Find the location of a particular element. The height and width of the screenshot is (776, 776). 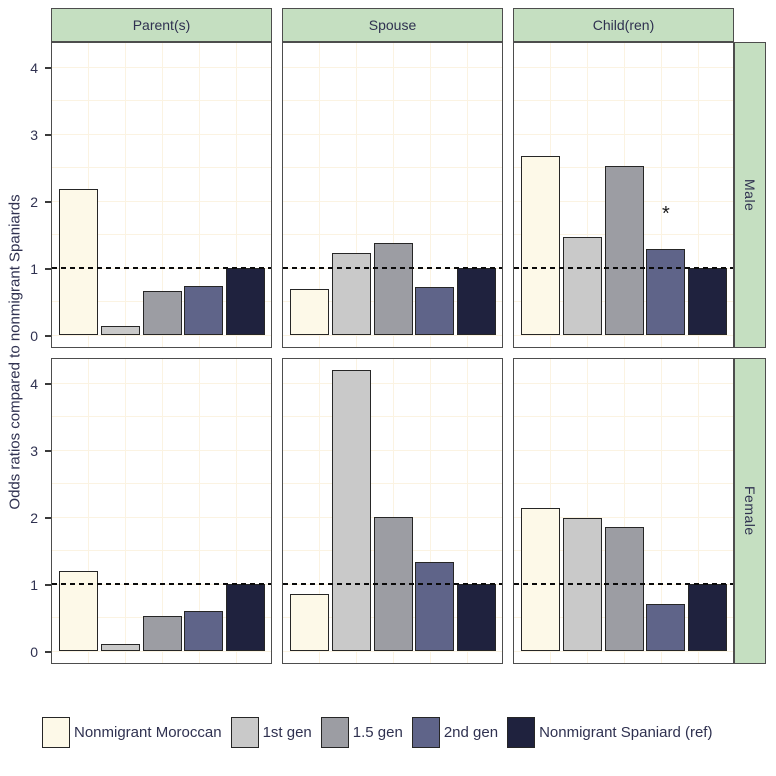

y-axis-female: 0 1 2 3 4 is located at coordinates (25, 511).